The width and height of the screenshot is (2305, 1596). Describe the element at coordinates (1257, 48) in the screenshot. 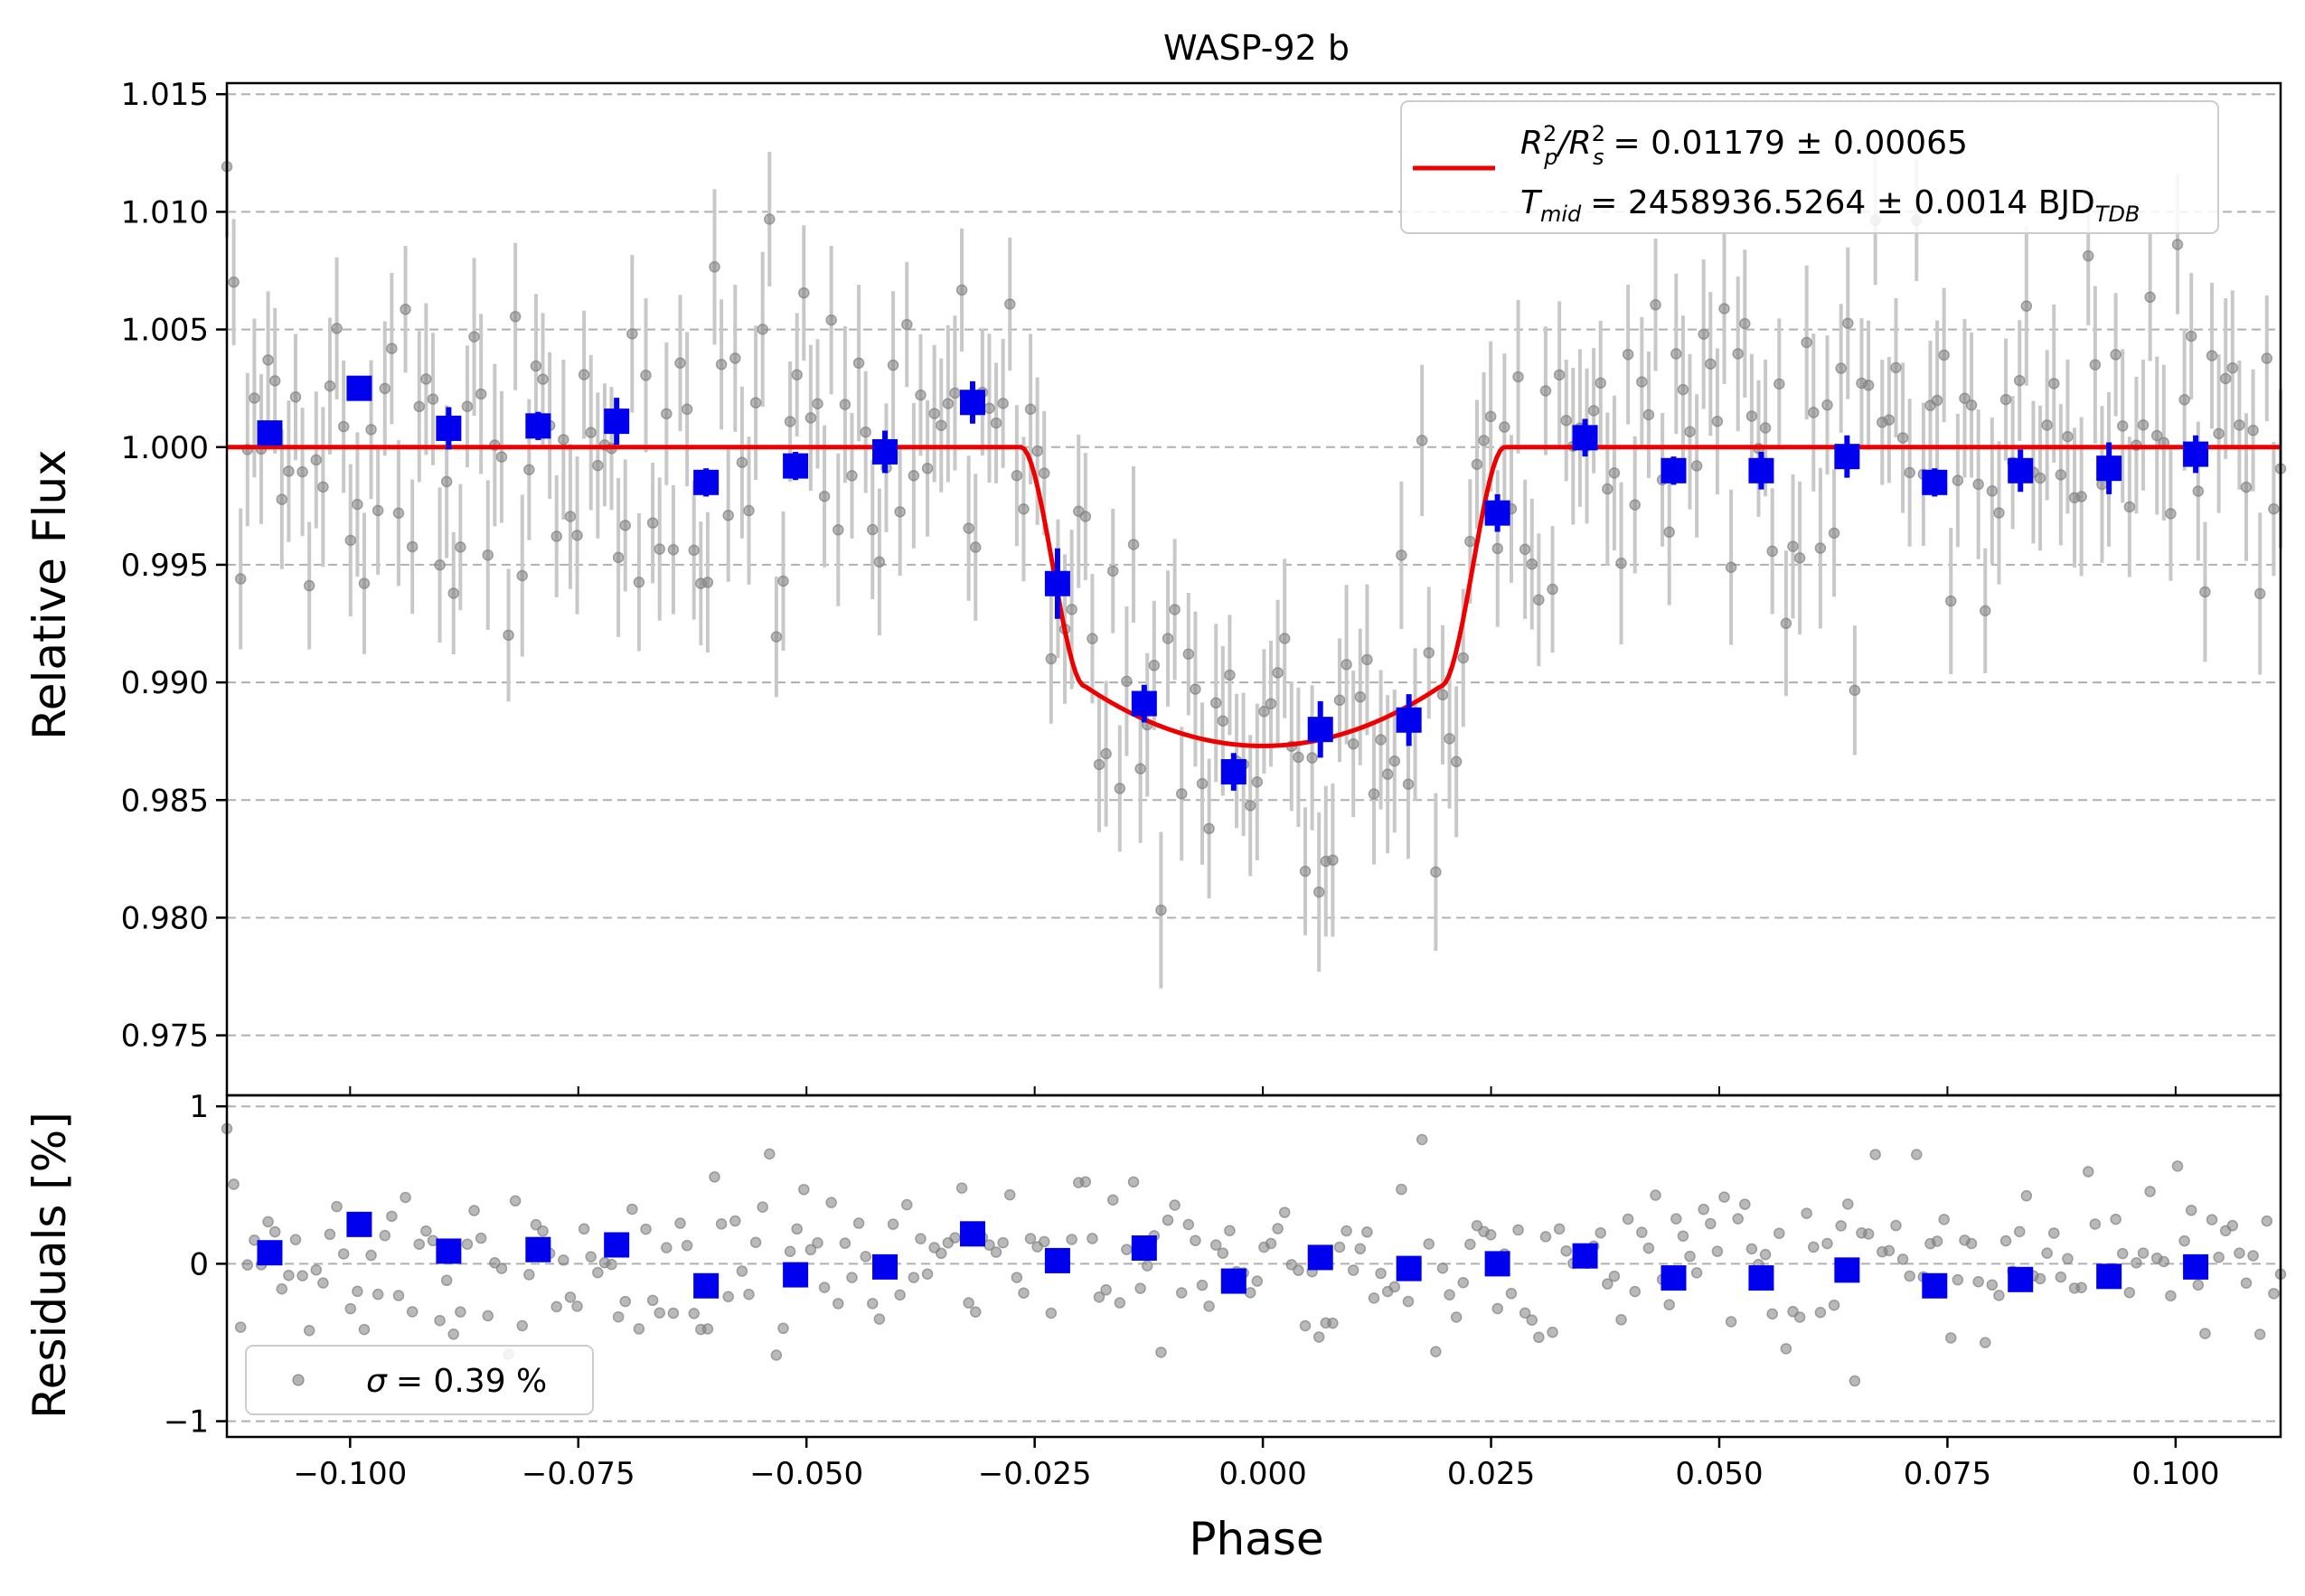

I see `chart-title: WASP-92 b` at that location.